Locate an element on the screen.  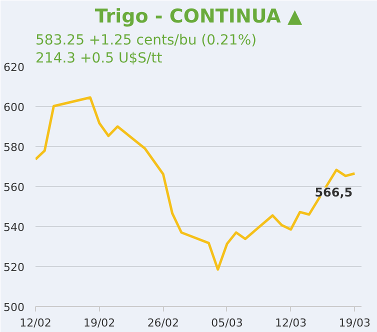
x-tick-label: 26/02 is located at coordinates (163, 323).